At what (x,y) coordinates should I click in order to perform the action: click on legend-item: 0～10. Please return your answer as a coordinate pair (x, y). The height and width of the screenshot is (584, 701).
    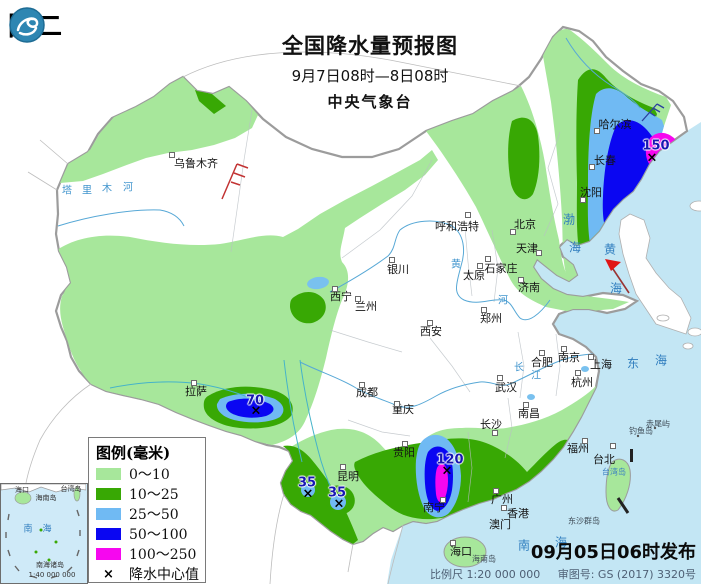
    Looking at the image, I should click on (150, 474).